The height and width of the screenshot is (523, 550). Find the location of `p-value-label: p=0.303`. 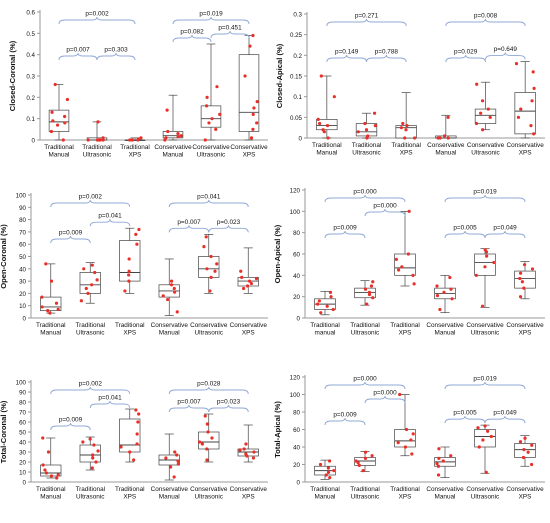

p-value-label: p=0.303 is located at coordinates (116, 50).